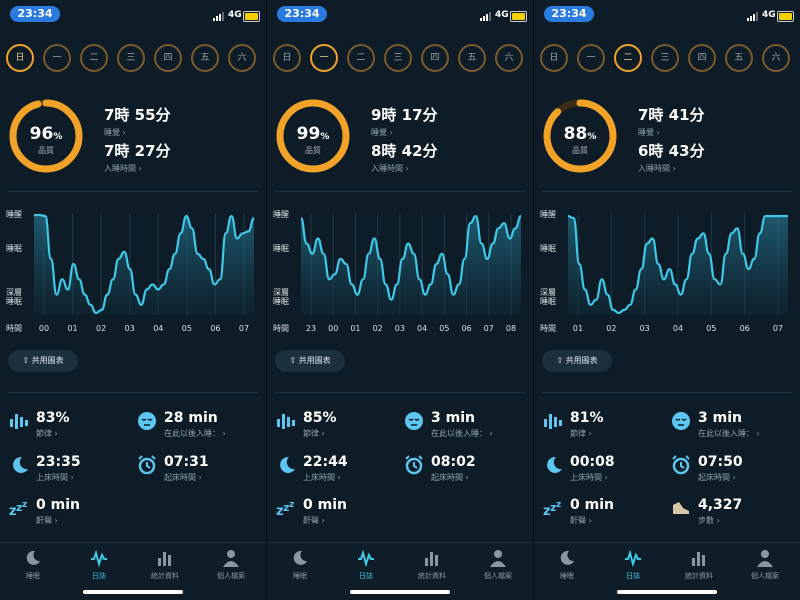  I want to click on quality-number: 88, so click(575, 134).